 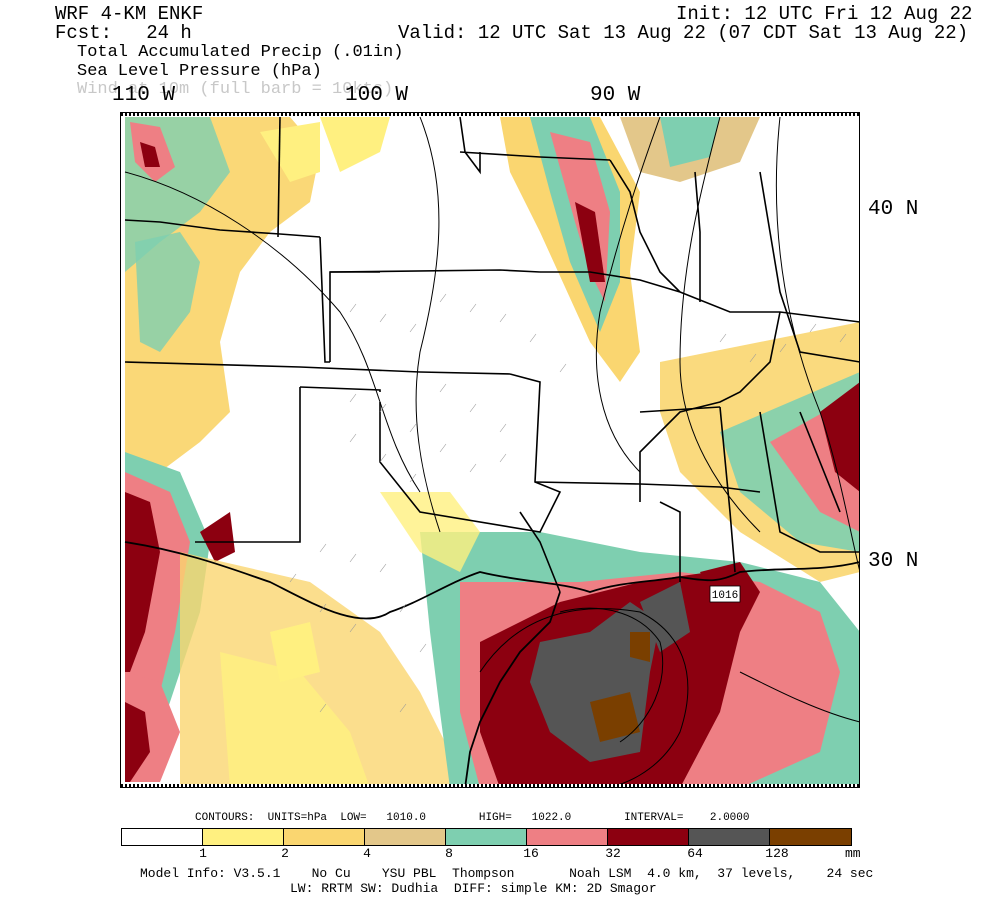 What do you see at coordinates (531, 853) in the screenshot?
I see `colorbar-label: 16` at bounding box center [531, 853].